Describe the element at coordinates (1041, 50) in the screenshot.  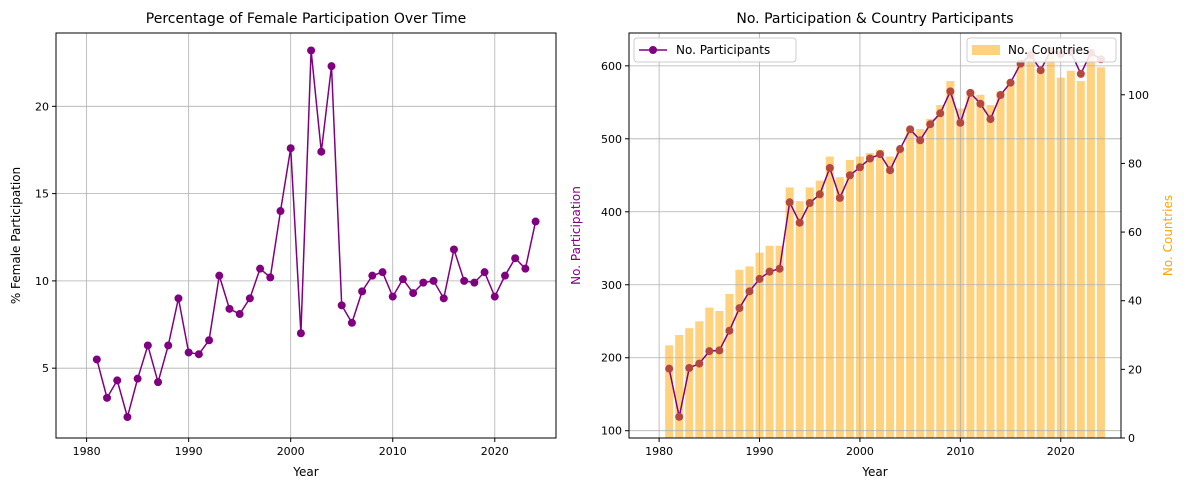
I see `legend-countries-box` at that location.